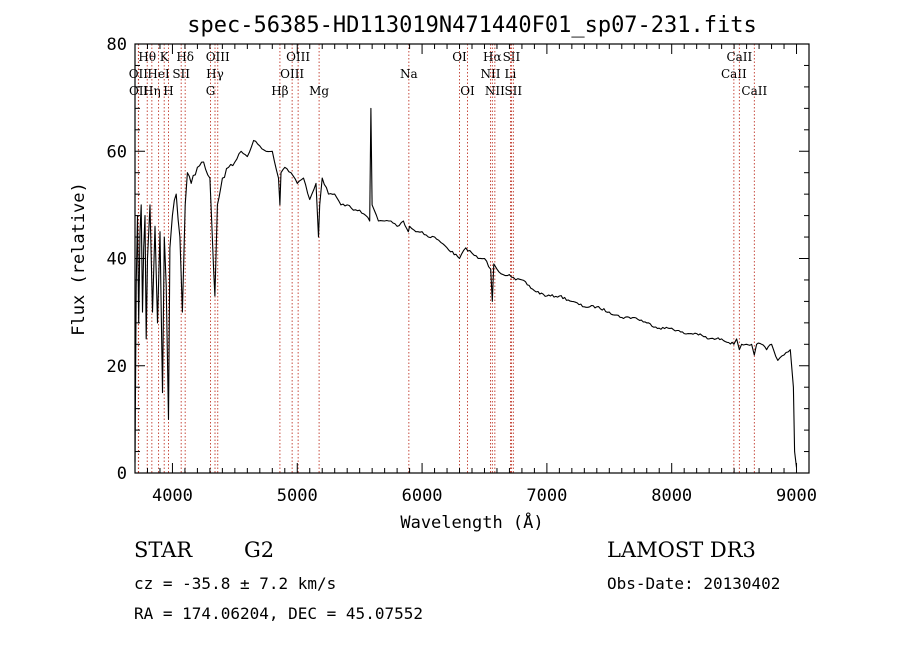  I want to click on observation-date: Obs-Date: 20130402, so click(694, 583).